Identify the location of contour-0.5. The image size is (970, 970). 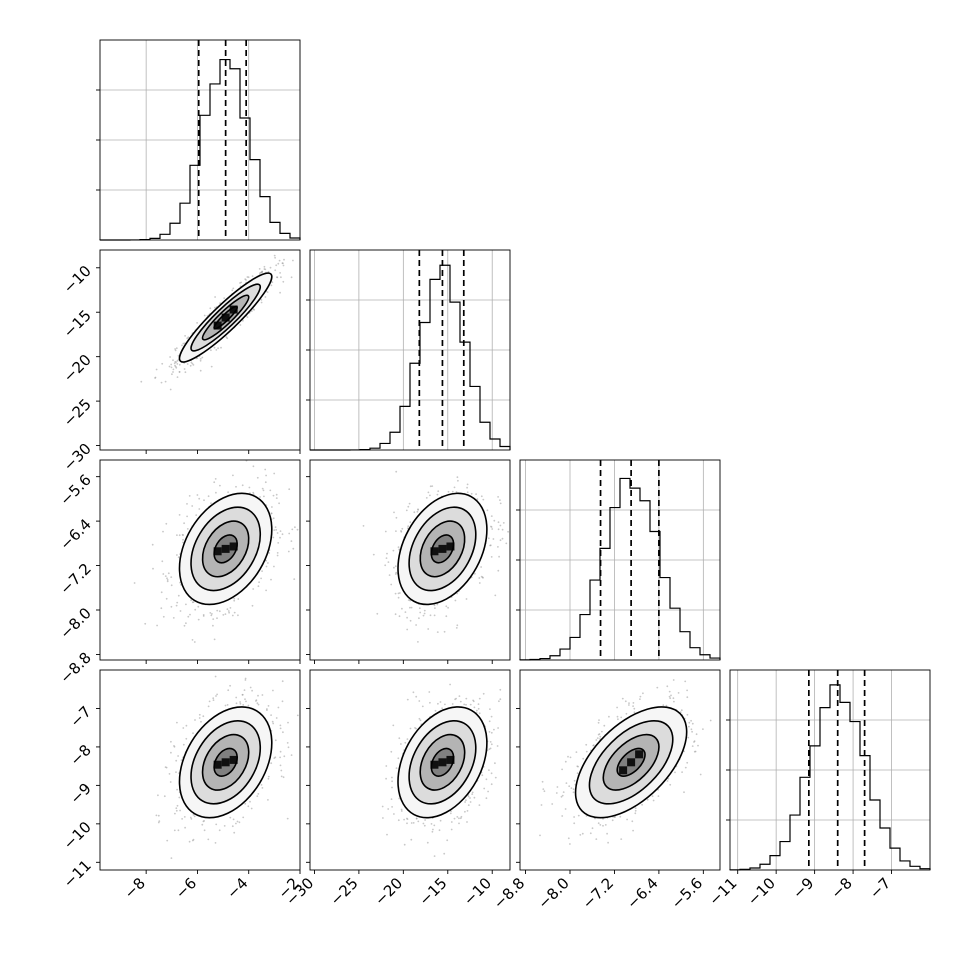
(225, 317).